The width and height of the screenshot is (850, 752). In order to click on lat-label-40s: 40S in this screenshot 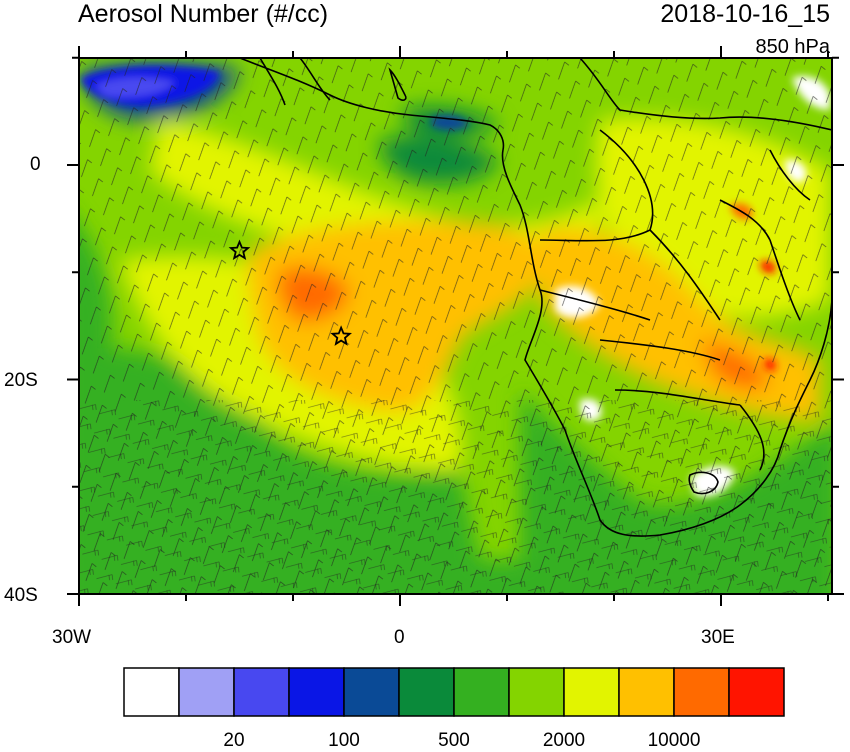, I will do `click(21, 595)`.